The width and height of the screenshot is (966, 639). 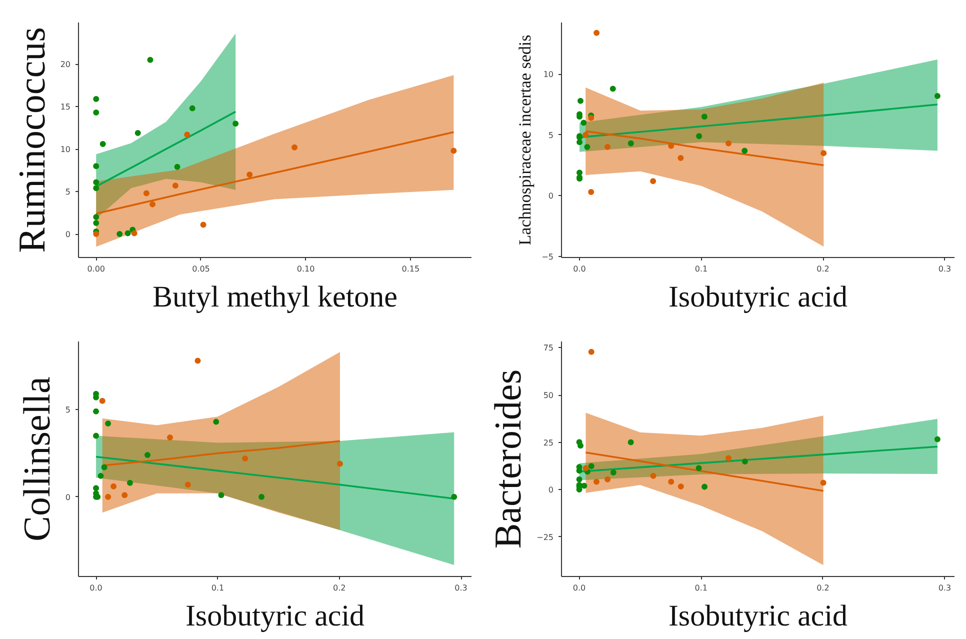 What do you see at coordinates (37, 459) in the screenshot?
I see `y-axis-title: Collinsella` at bounding box center [37, 459].